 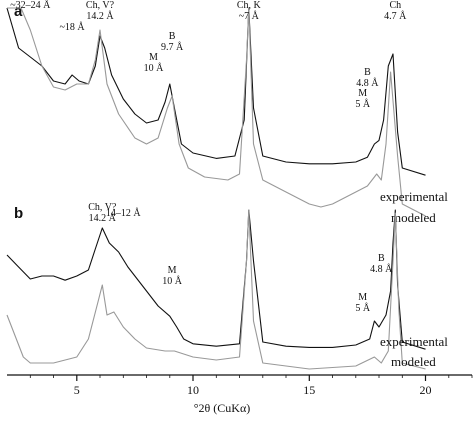 I want to click on x-axis: 5 10 15 20 °2θ (CuKα), so click(x=240, y=394).